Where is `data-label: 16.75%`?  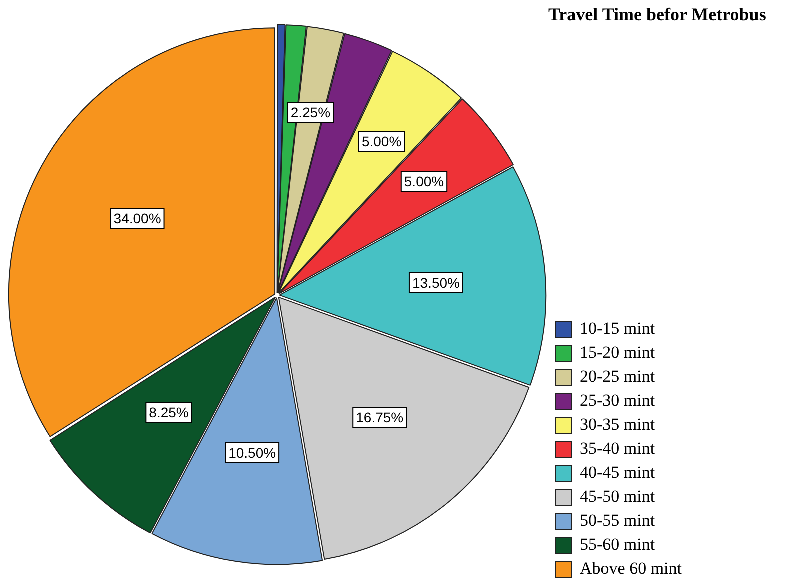
data-label: 16.75% is located at coordinates (380, 417).